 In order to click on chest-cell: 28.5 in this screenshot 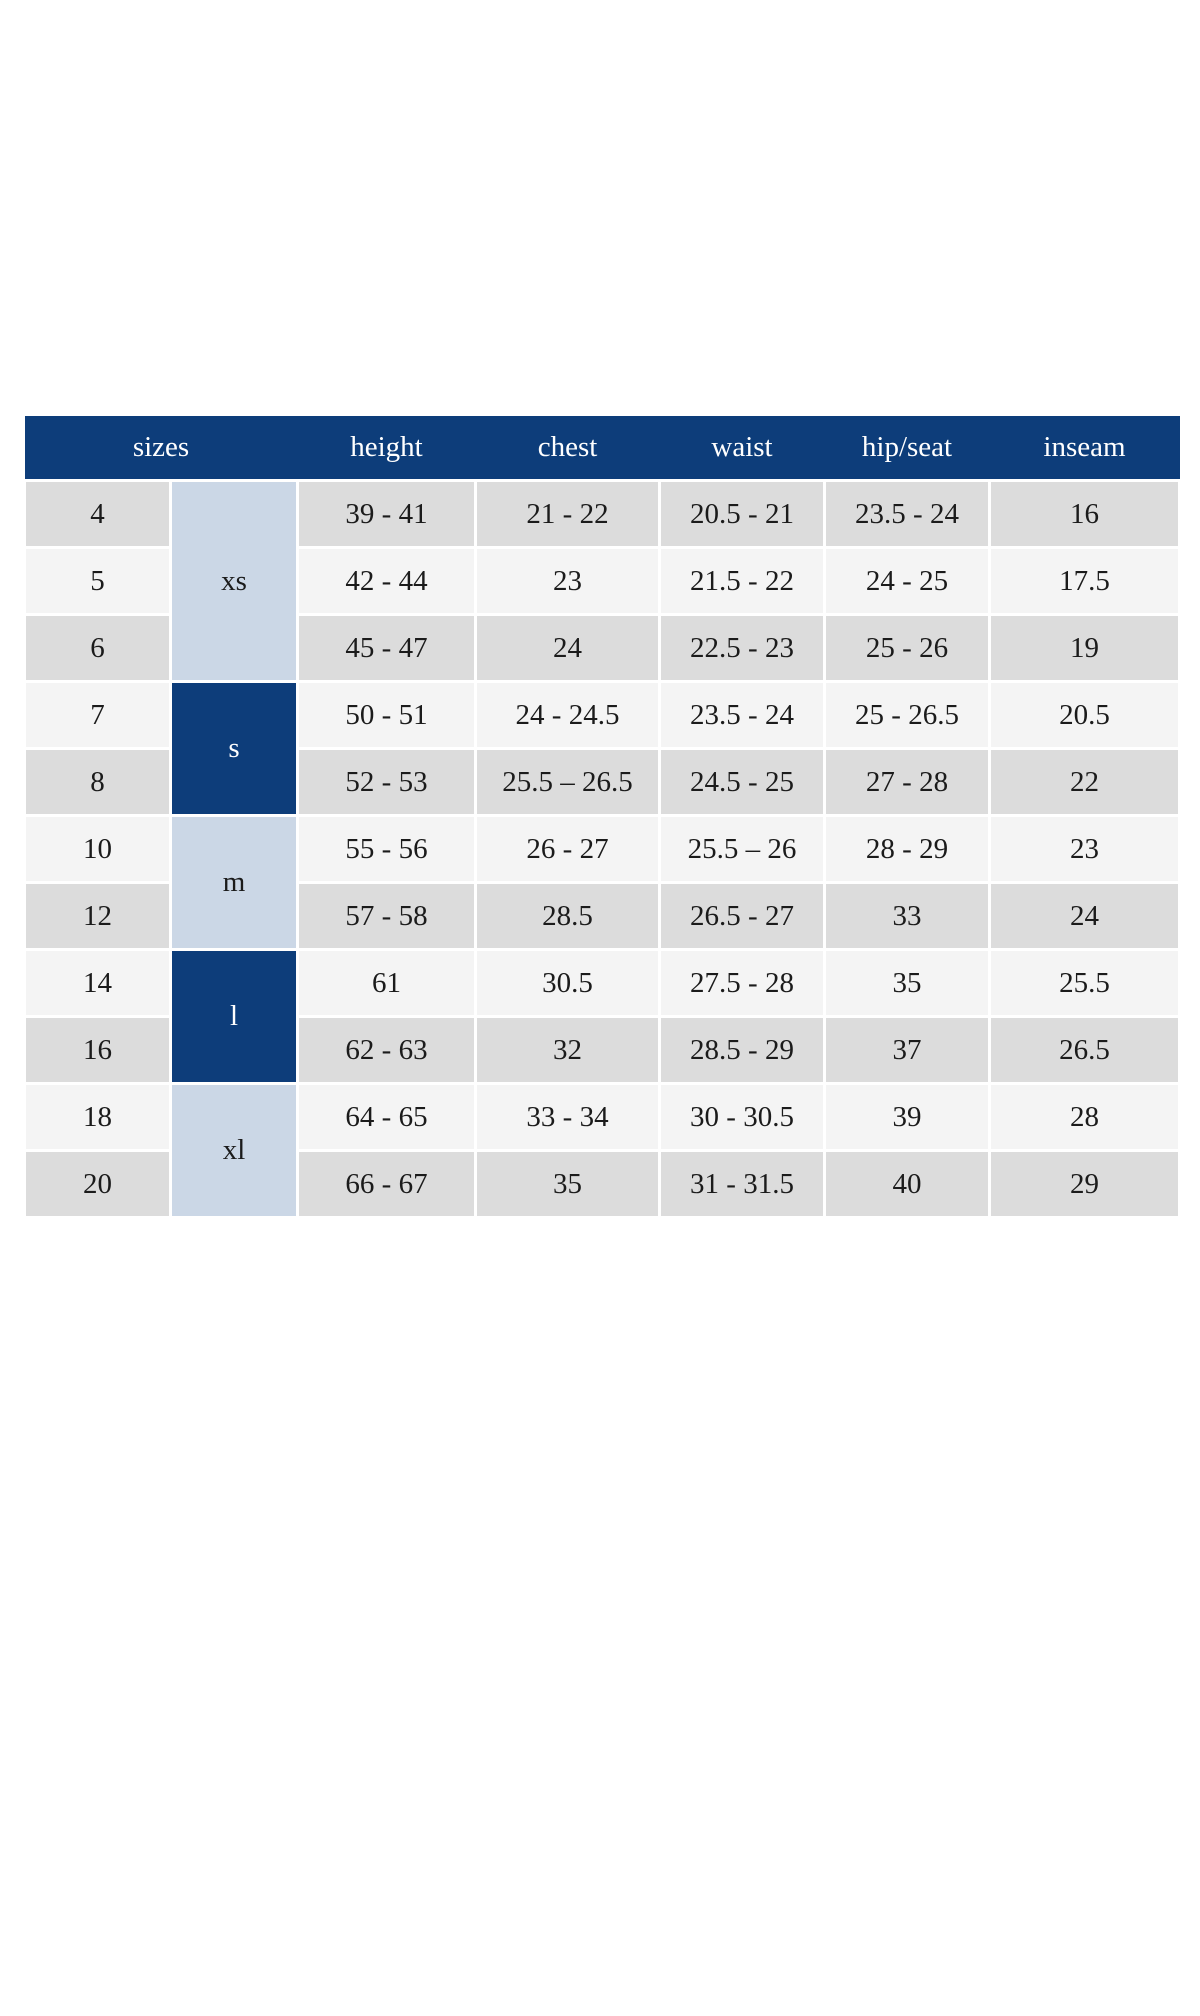, I will do `click(567, 916)`.